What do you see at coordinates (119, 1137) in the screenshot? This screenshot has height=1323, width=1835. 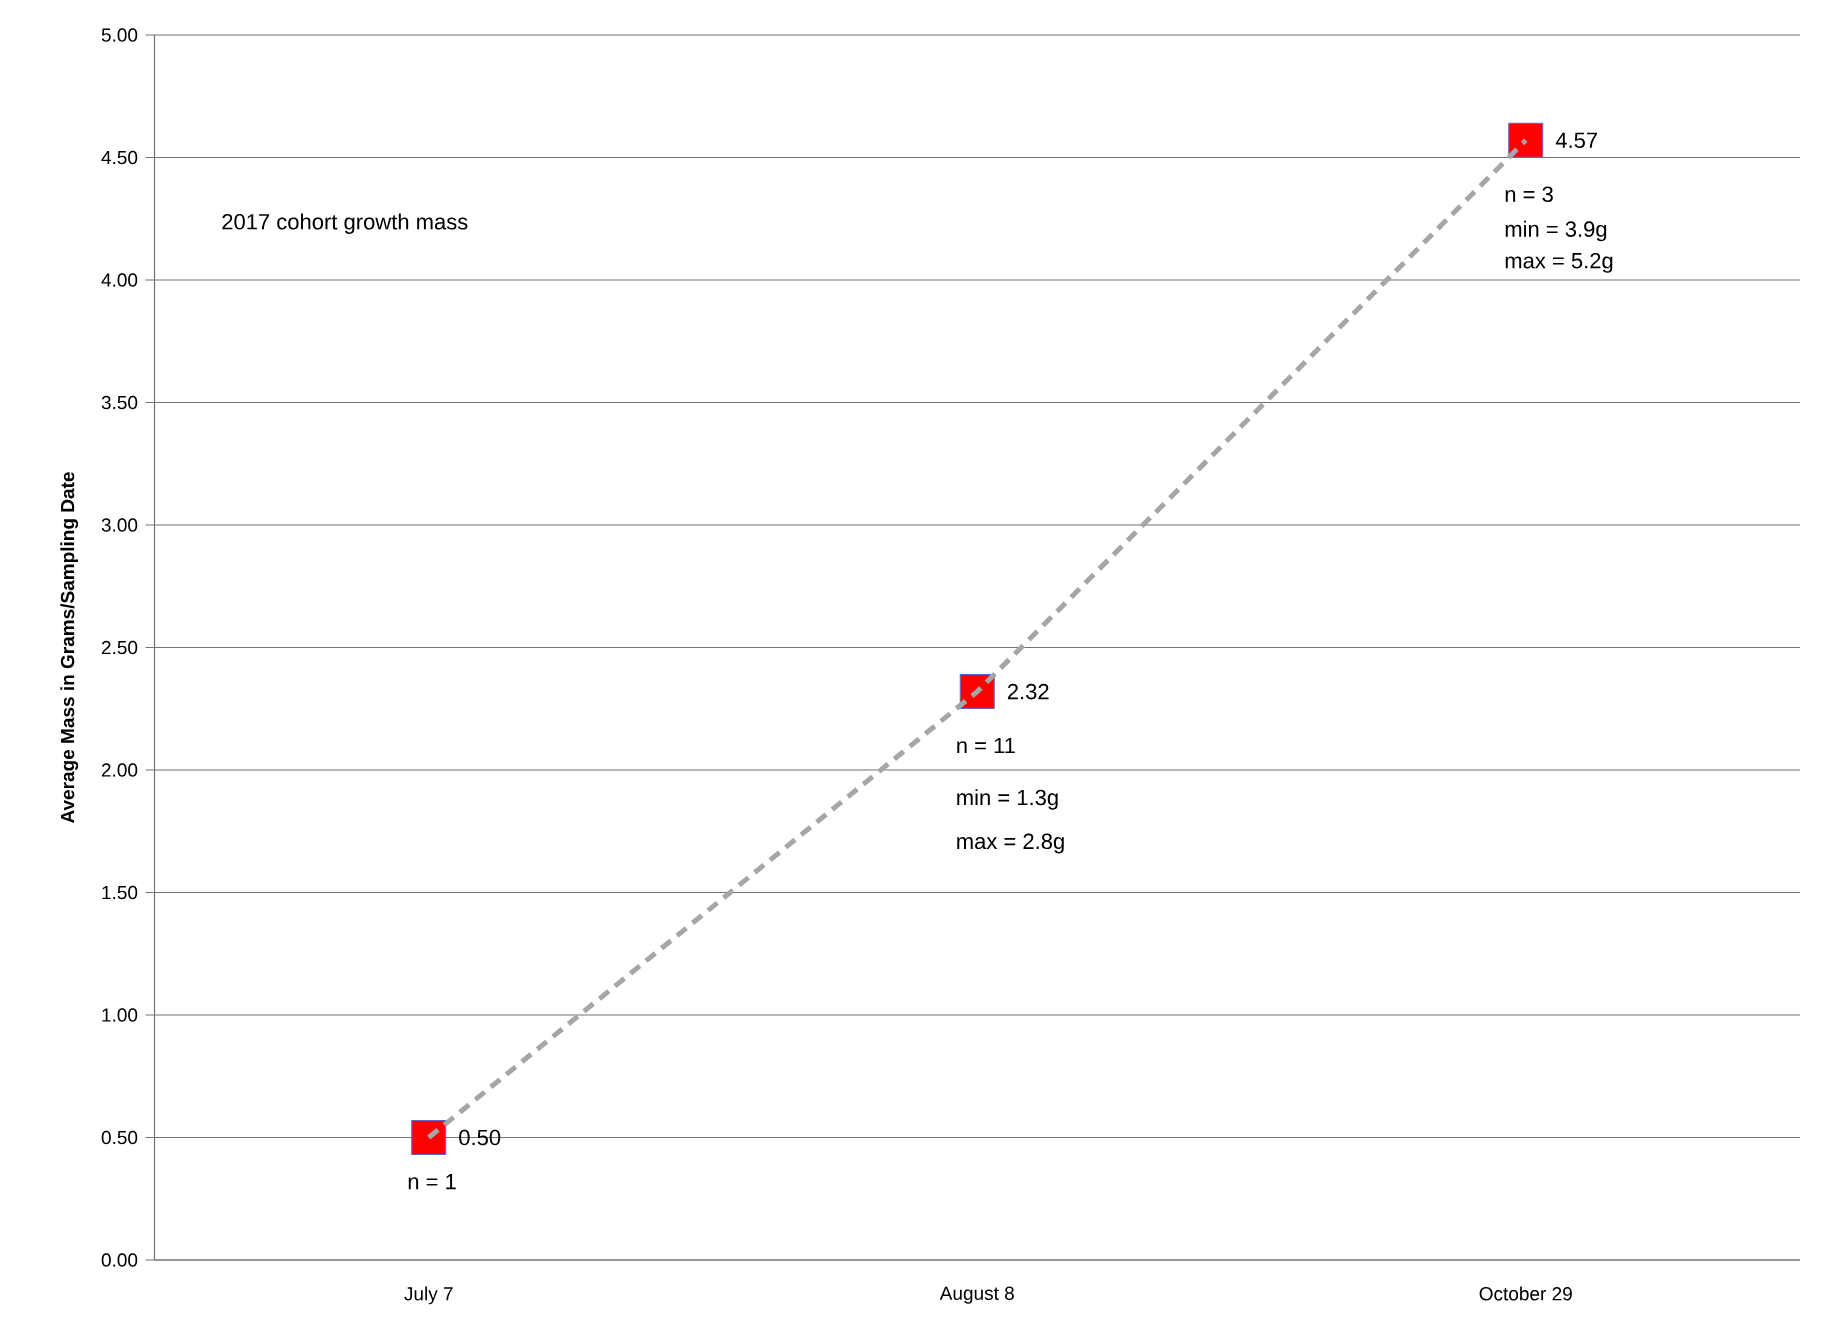 I see `y-tick-label: 0.50` at bounding box center [119, 1137].